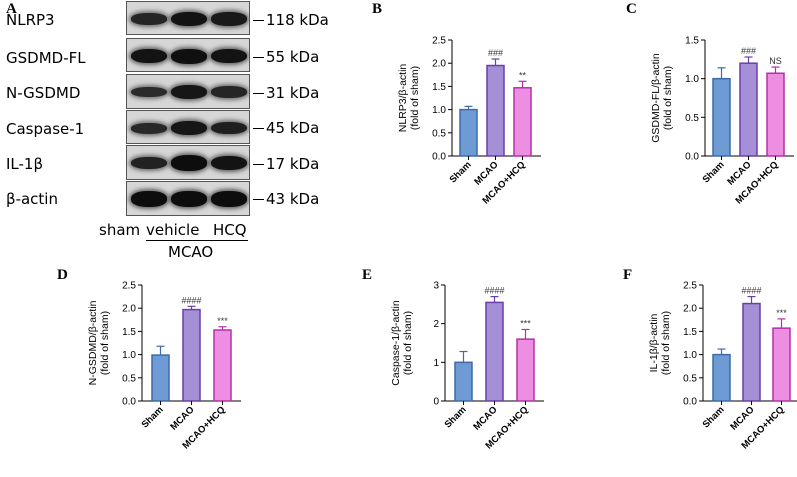  Describe the element at coordinates (654, 342) in the screenshot. I see `y-axis-label: IL-1β/β-actin` at that location.